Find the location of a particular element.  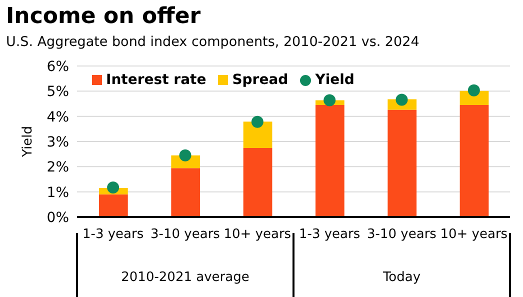

y-axis-title: Yield is located at coordinates (28, 142).